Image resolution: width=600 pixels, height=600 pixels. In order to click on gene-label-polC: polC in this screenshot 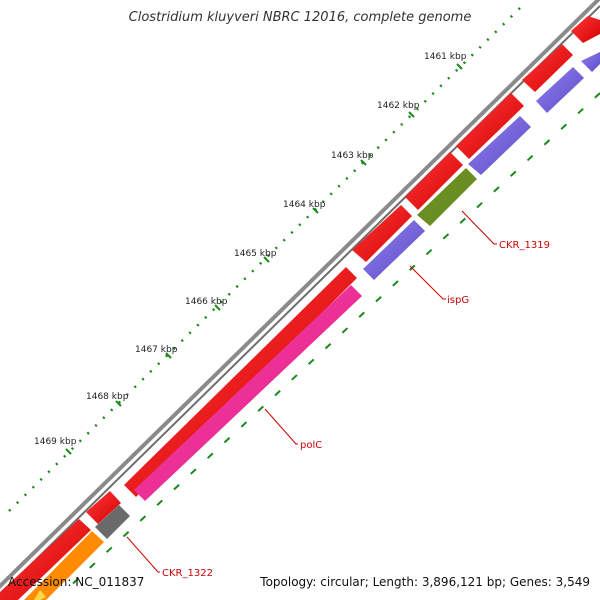, I will do `click(311, 445)`.